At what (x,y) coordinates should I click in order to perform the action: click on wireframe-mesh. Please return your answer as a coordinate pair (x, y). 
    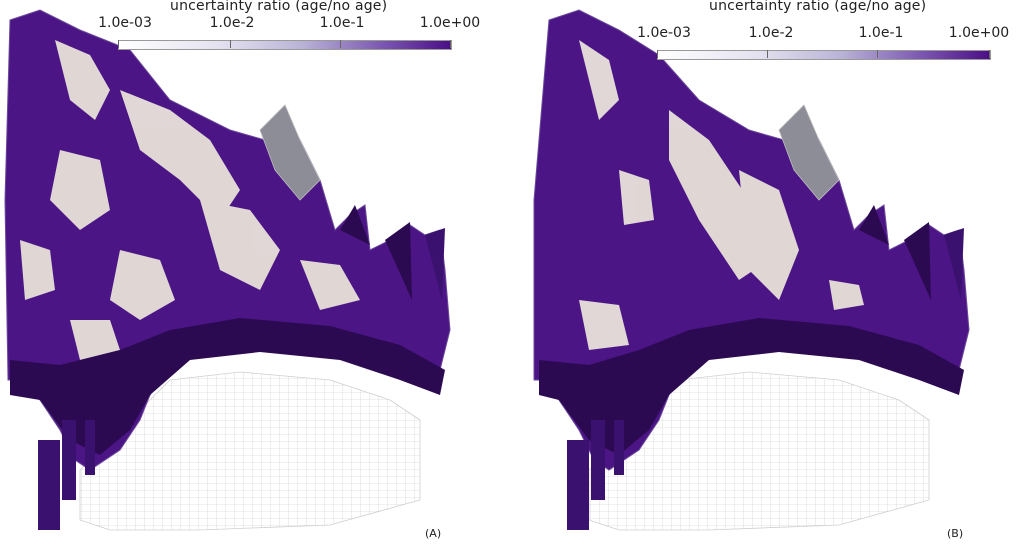
    Looking at the image, I should click on (250, 451).